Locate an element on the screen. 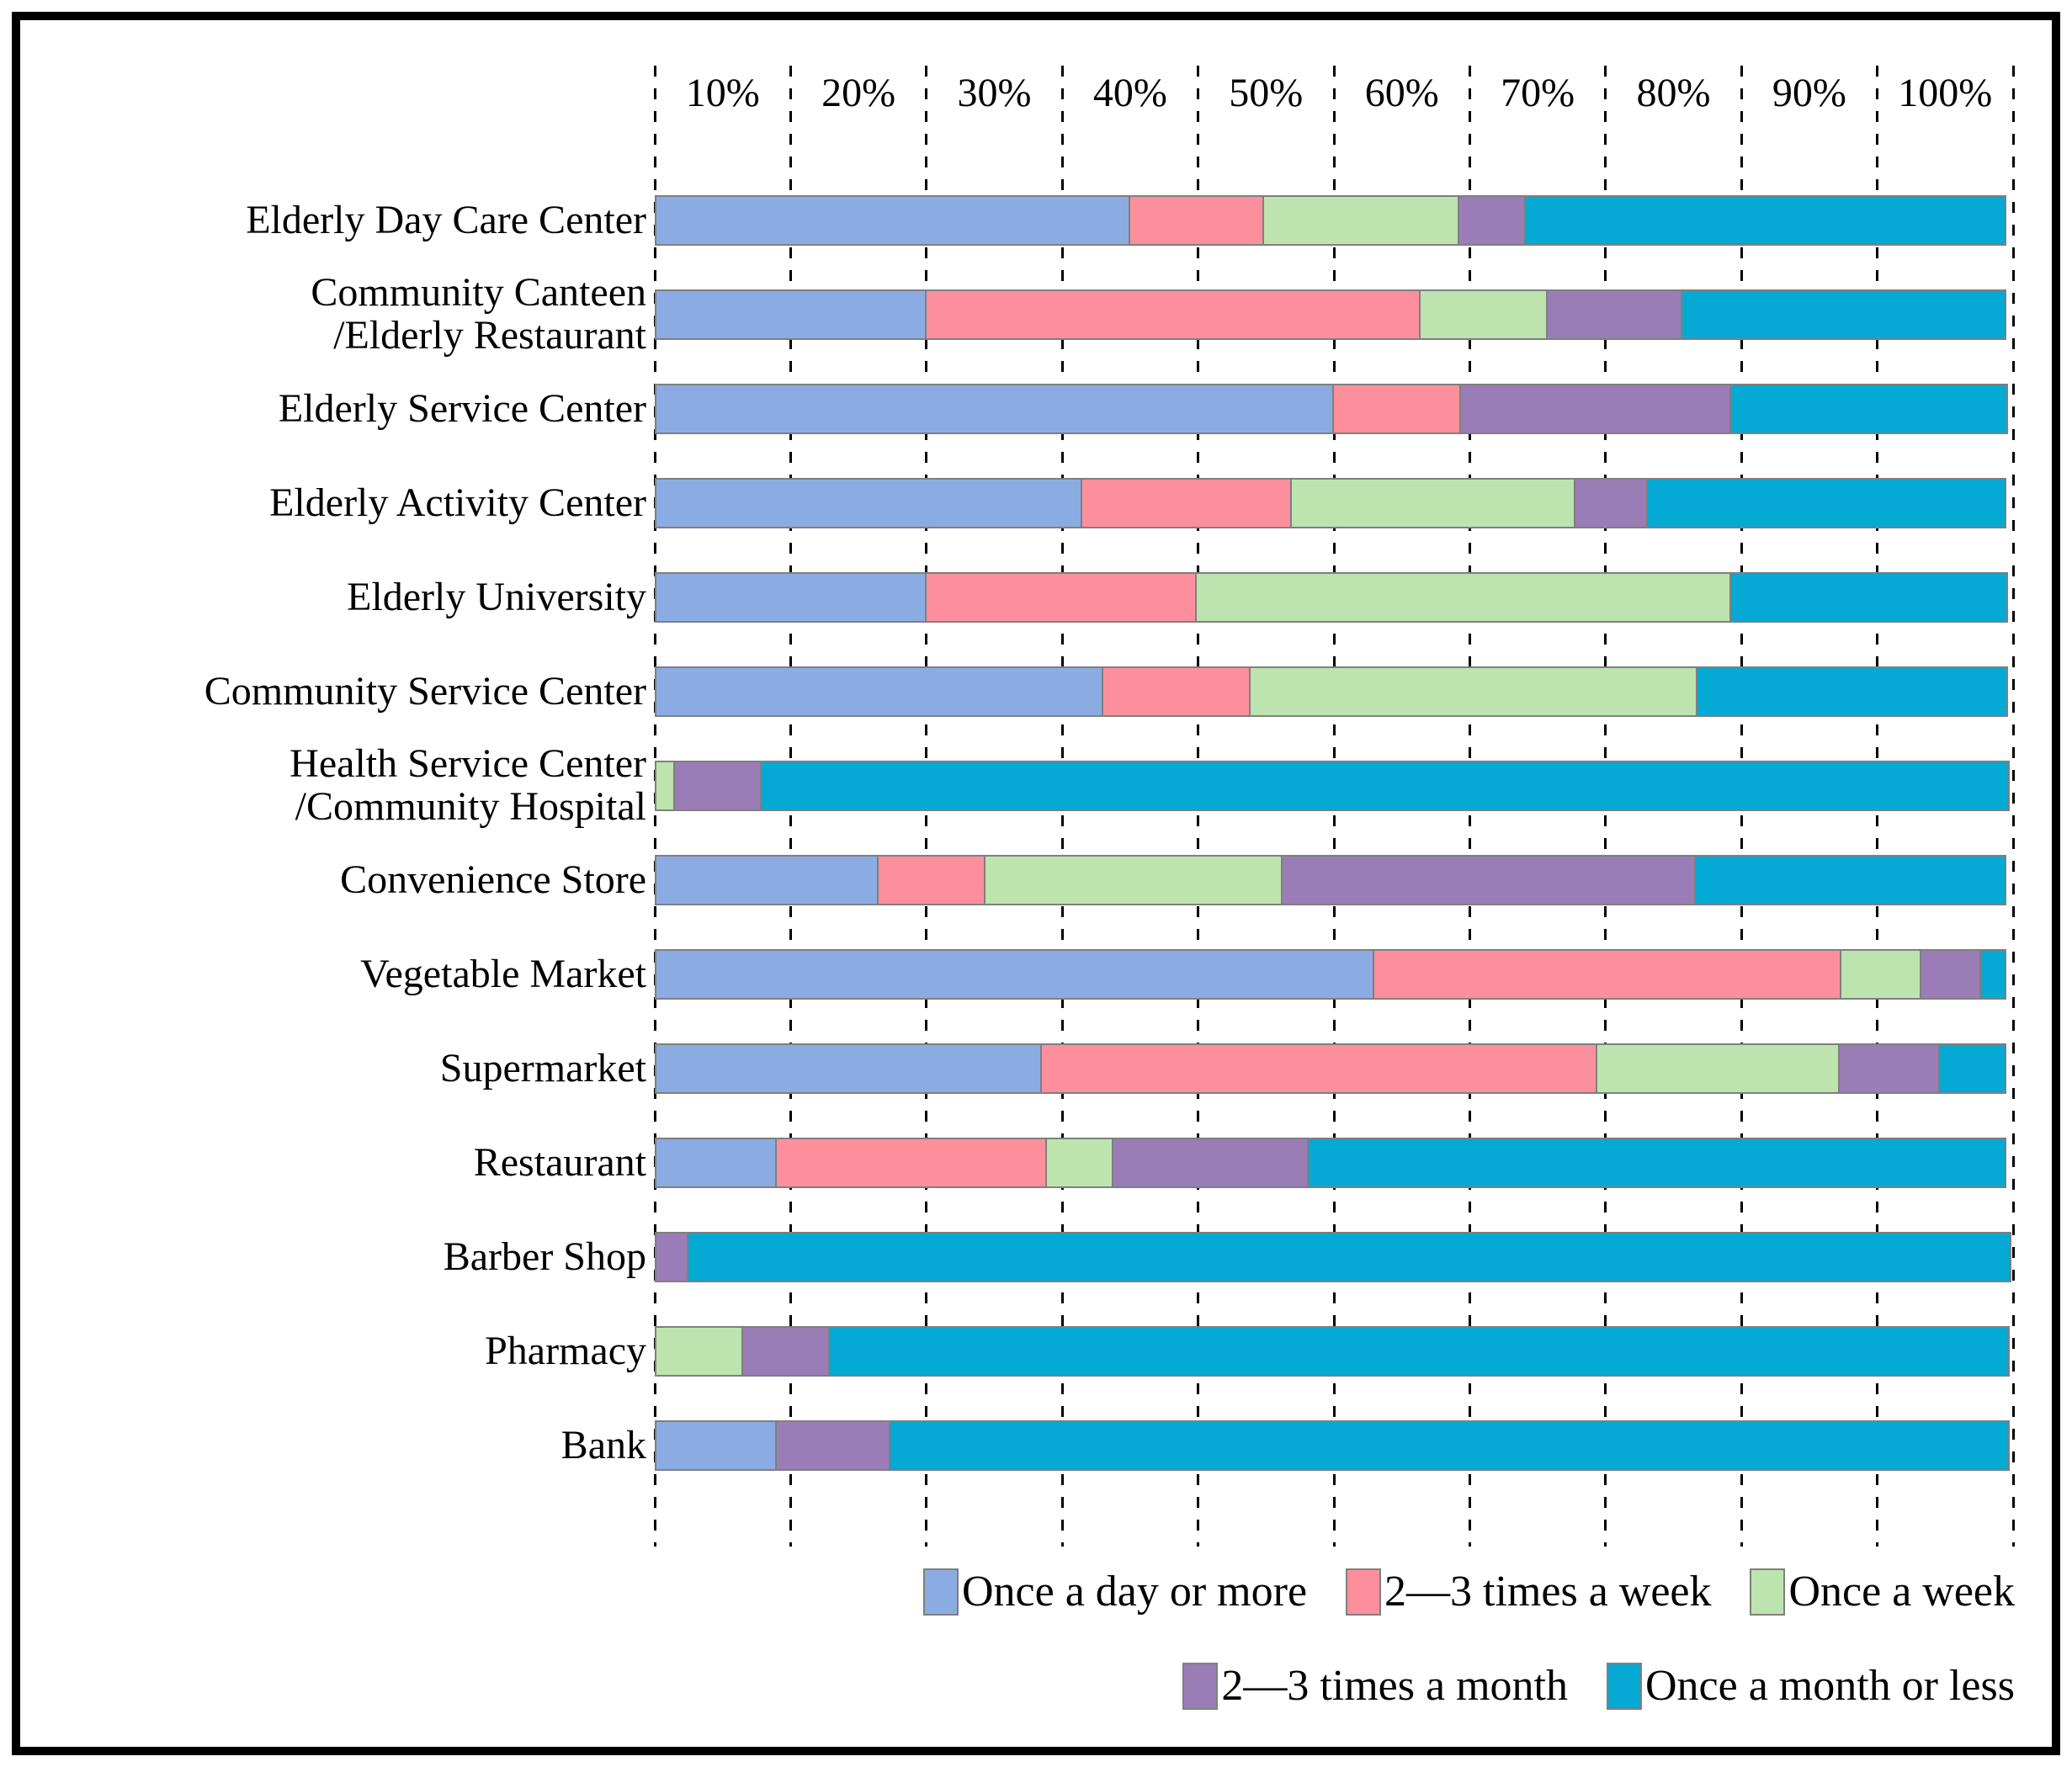  legend-label: Once a month or less is located at coordinates (1829, 1686).